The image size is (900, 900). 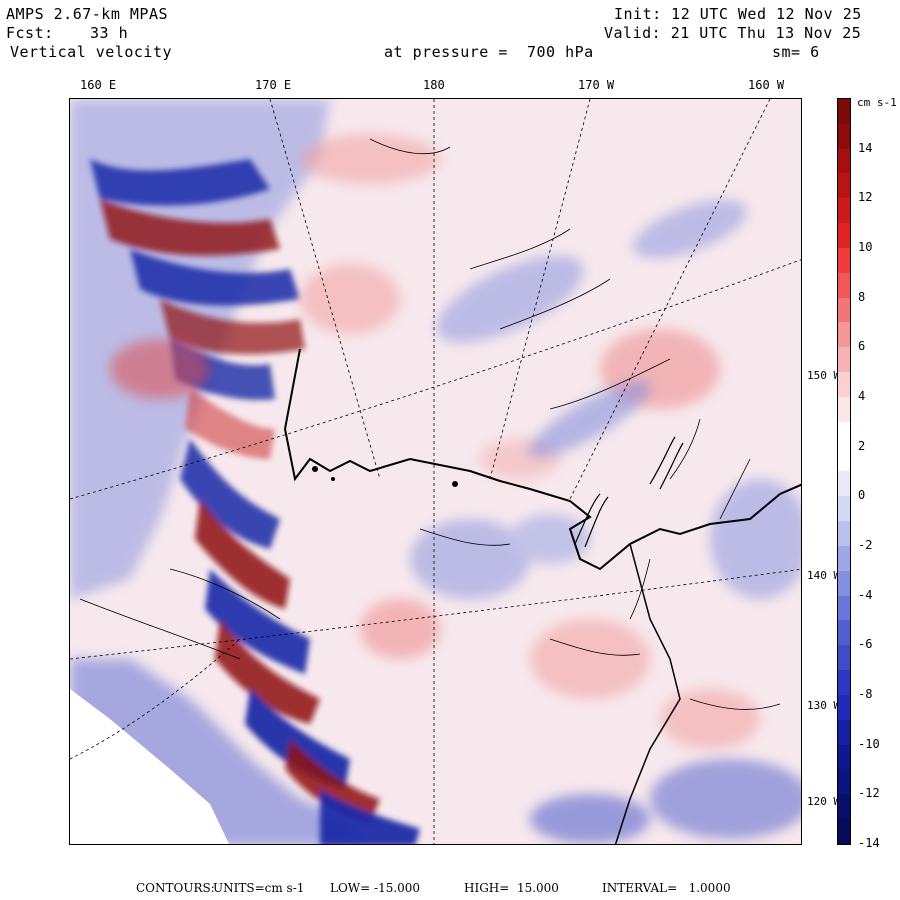 What do you see at coordinates (489, 52) in the screenshot?
I see `pressure-level: at pressure = 700 hPa` at bounding box center [489, 52].